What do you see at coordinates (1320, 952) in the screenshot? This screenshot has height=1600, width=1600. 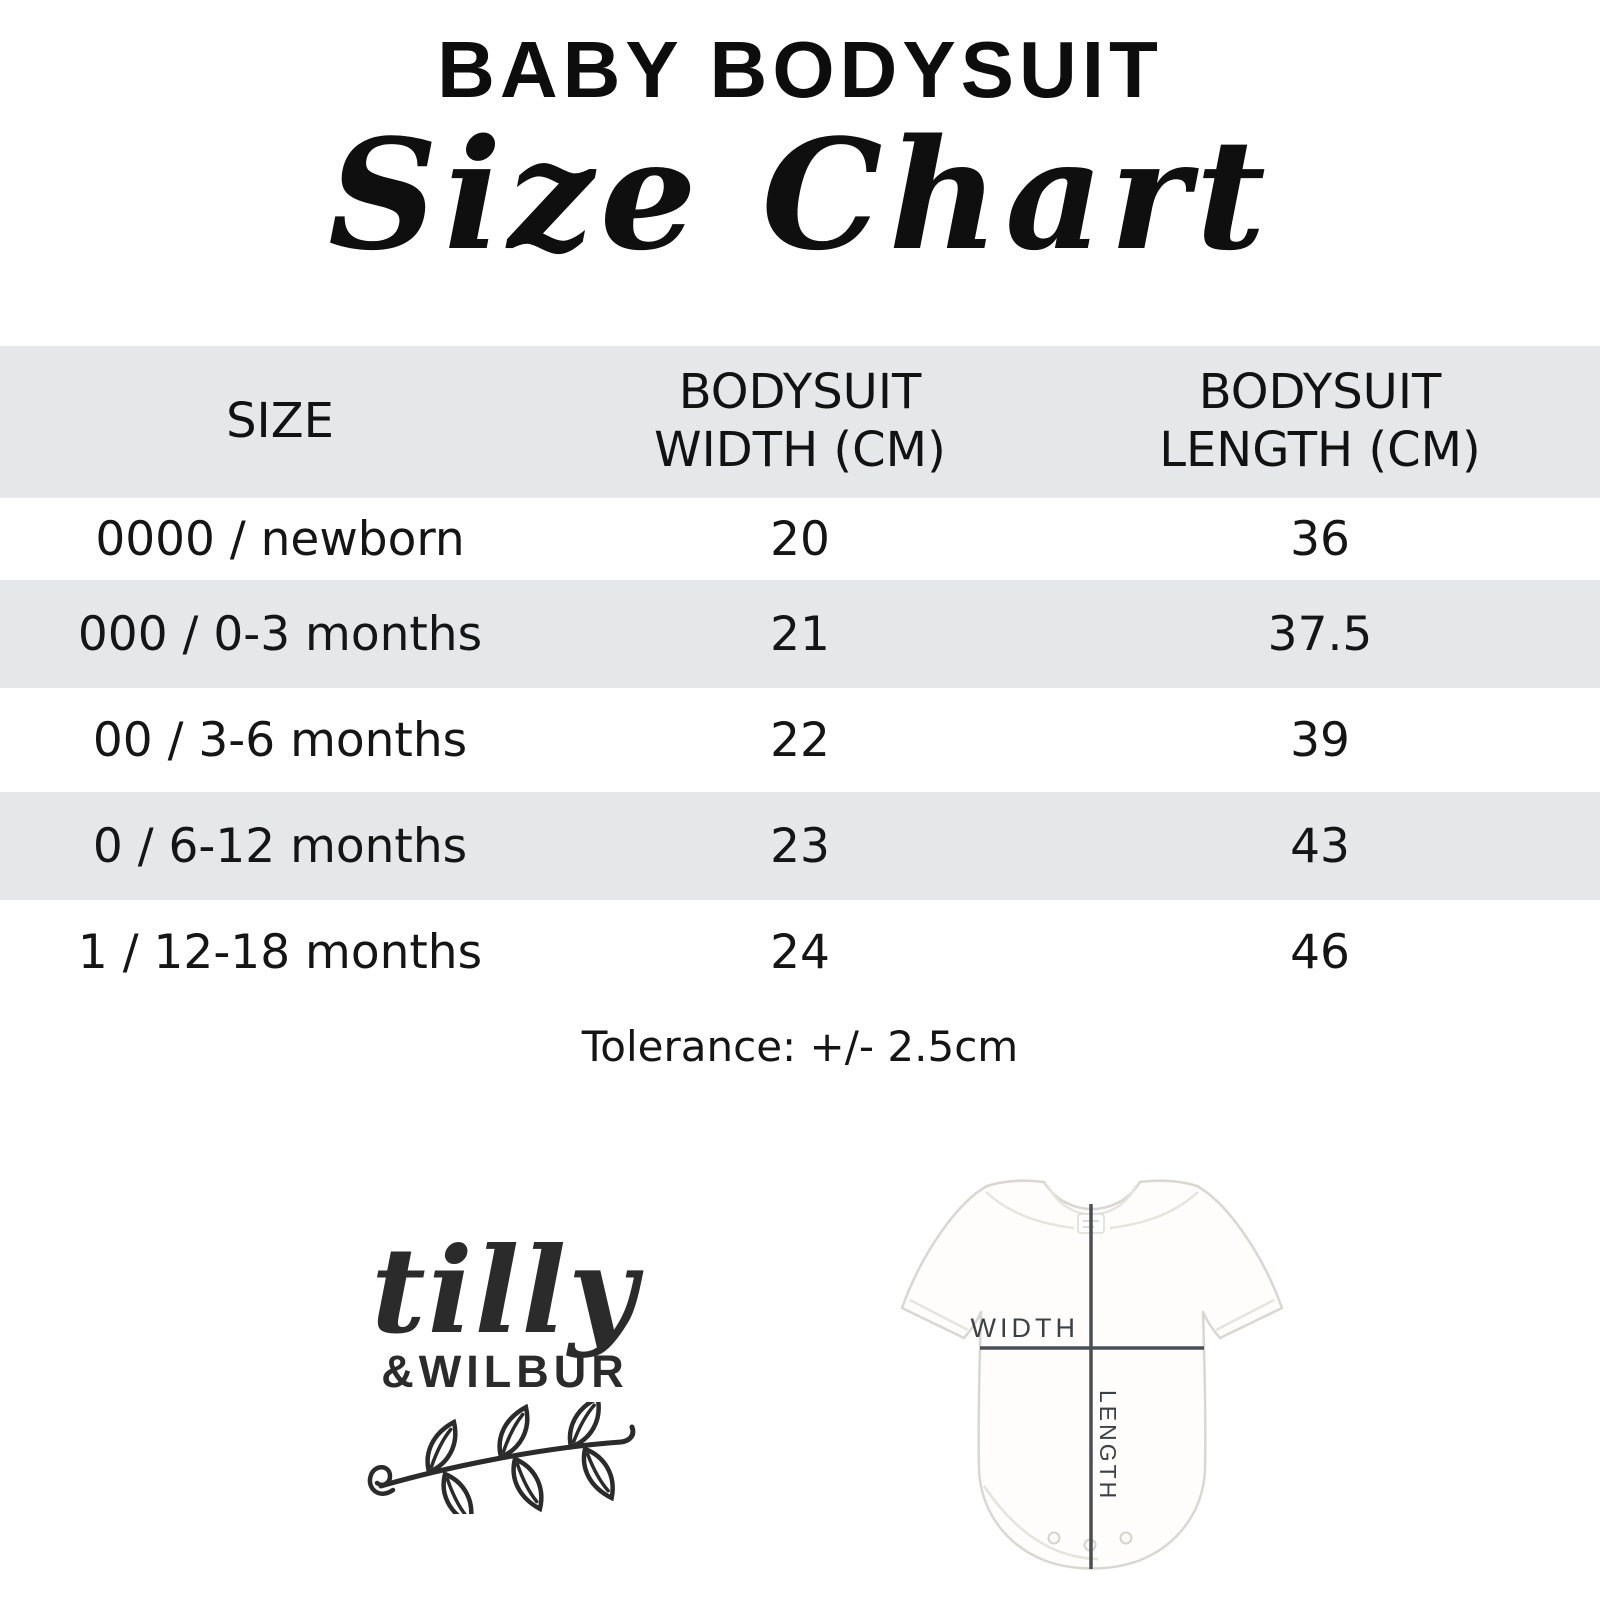 I see `length-cell: 46` at bounding box center [1320, 952].